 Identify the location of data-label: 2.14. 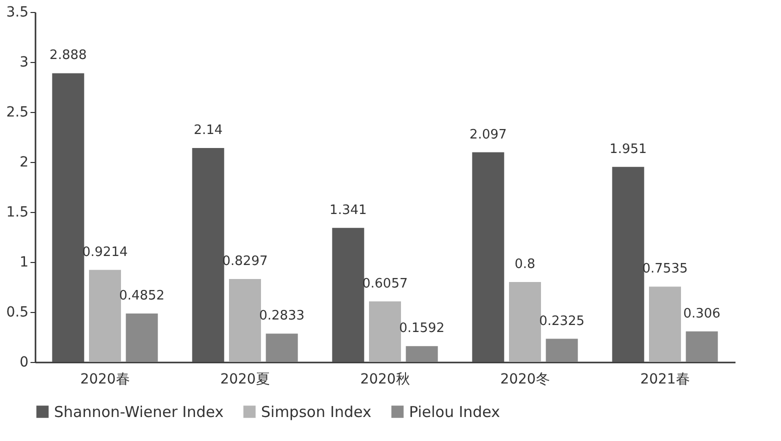
(208, 130).